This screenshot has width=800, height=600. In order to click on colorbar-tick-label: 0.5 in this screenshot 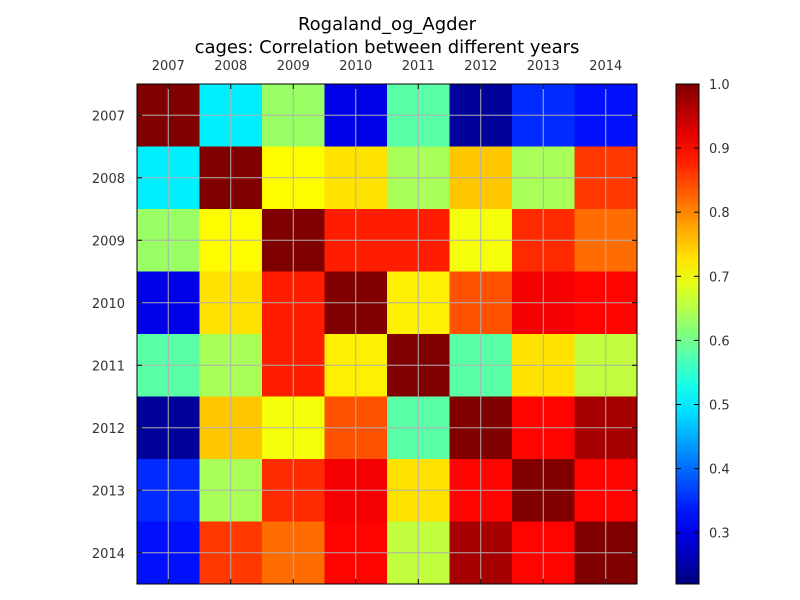, I will do `click(719, 406)`.